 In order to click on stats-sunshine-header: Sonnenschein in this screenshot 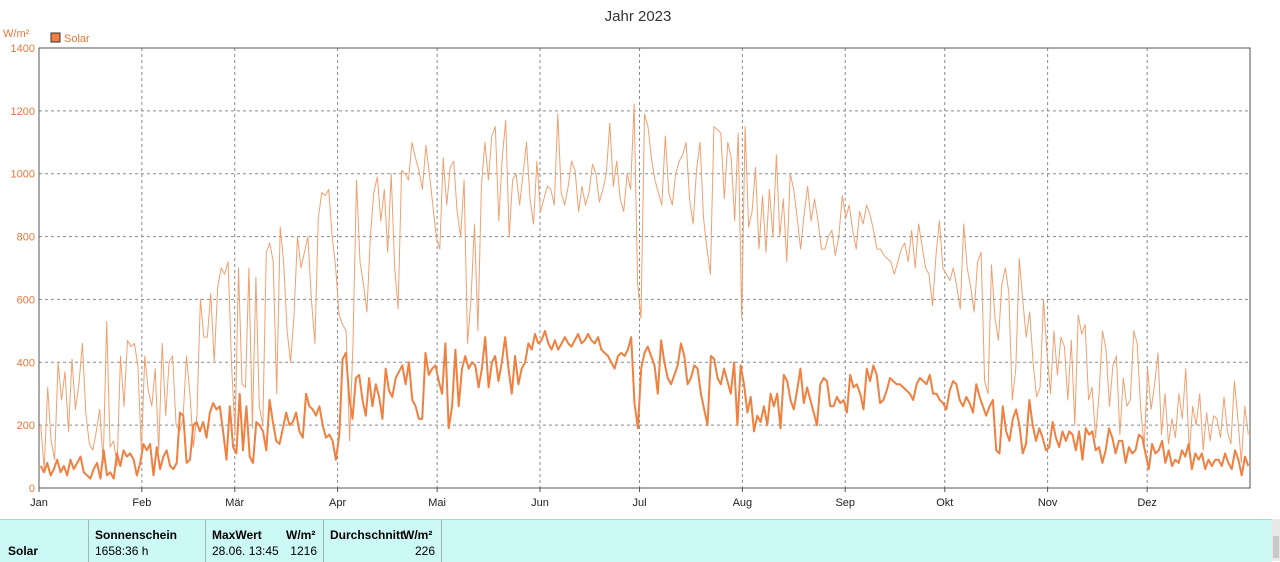, I will do `click(136, 535)`.